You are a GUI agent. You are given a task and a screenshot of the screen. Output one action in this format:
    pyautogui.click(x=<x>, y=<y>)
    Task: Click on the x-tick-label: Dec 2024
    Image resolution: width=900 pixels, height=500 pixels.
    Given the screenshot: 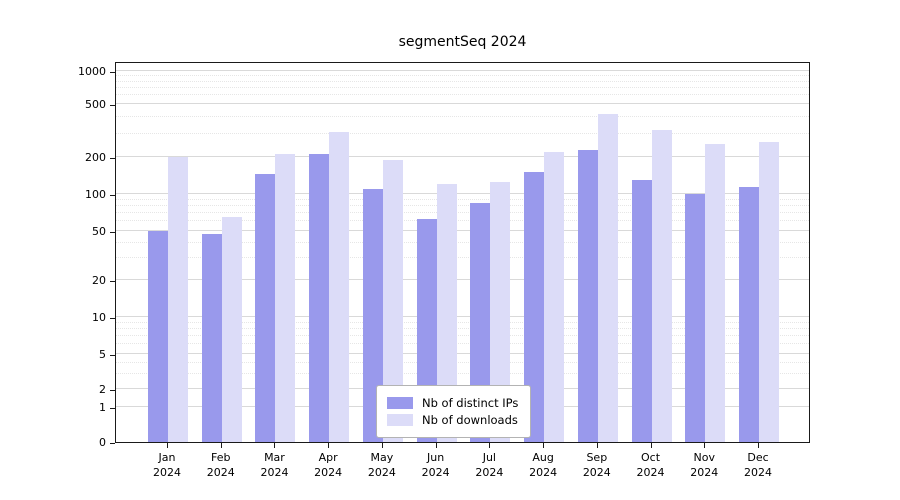 What is the action you would take?
    pyautogui.click(x=758, y=465)
    